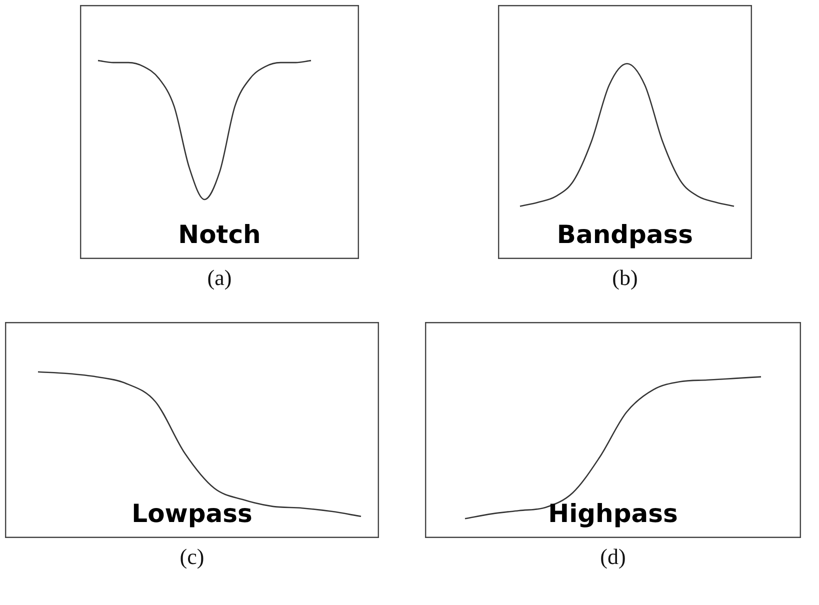 This screenshot has width=819, height=605. Describe the element at coordinates (219, 234) in the screenshot. I see `annotation: Notch` at that location.